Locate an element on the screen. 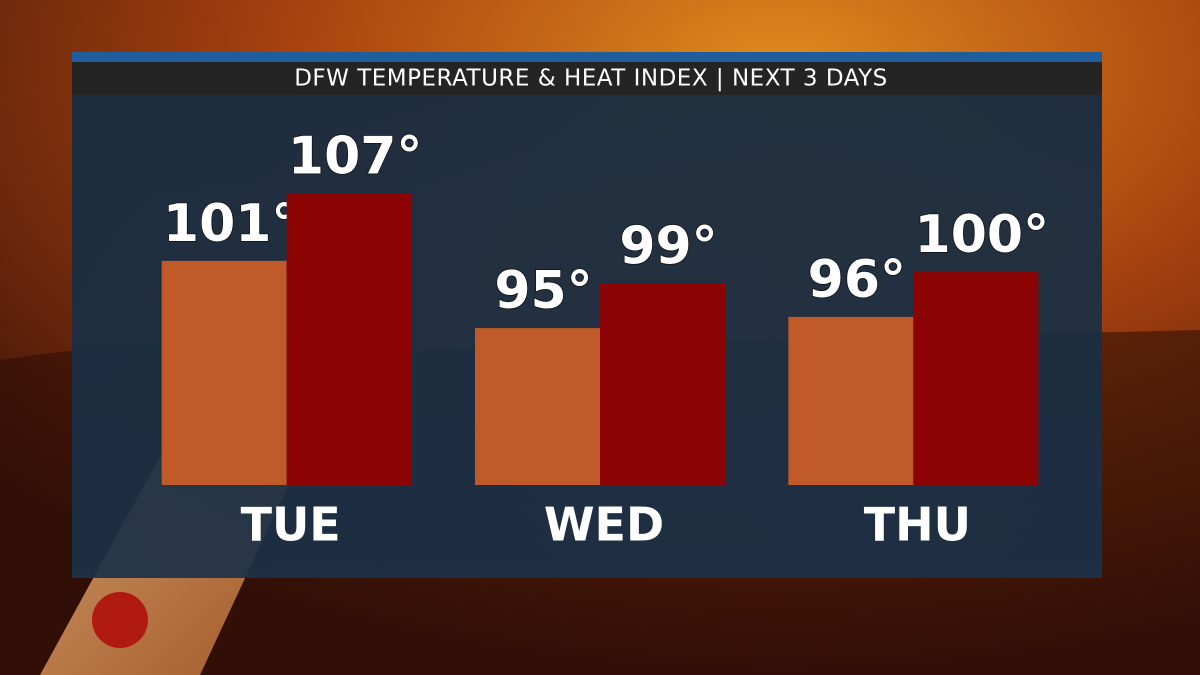  category-label: WED is located at coordinates (604, 525).